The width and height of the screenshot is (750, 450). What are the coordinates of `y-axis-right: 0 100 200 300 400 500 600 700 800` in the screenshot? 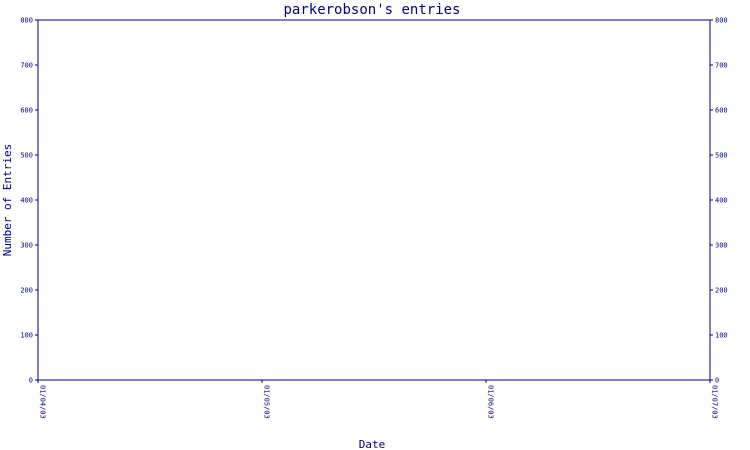 It's located at (719, 201).